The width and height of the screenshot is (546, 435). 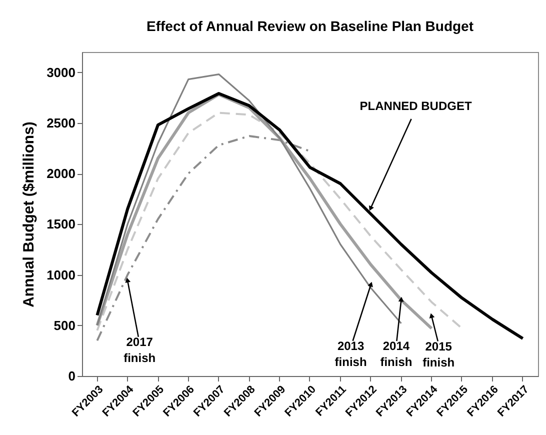 What do you see at coordinates (438, 354) in the screenshot?
I see `annotation: 2015 finish` at bounding box center [438, 354].